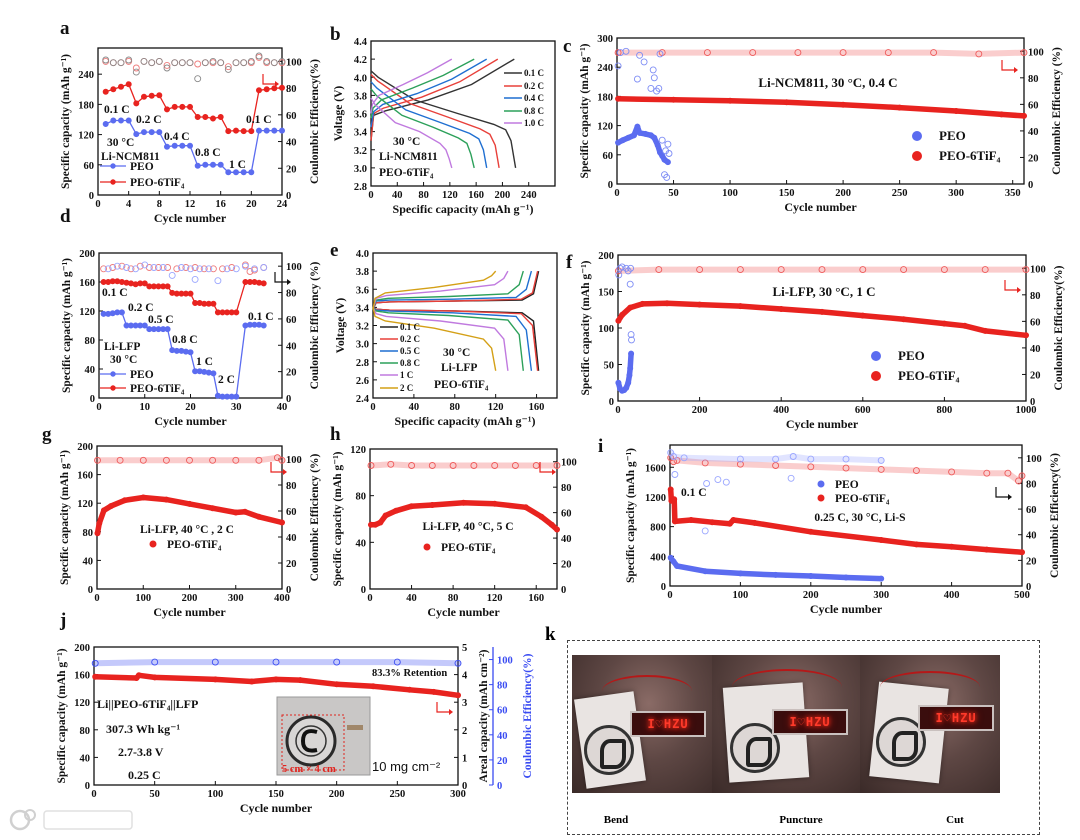  I want to click on g-peo-6tif-point, so click(189, 503).